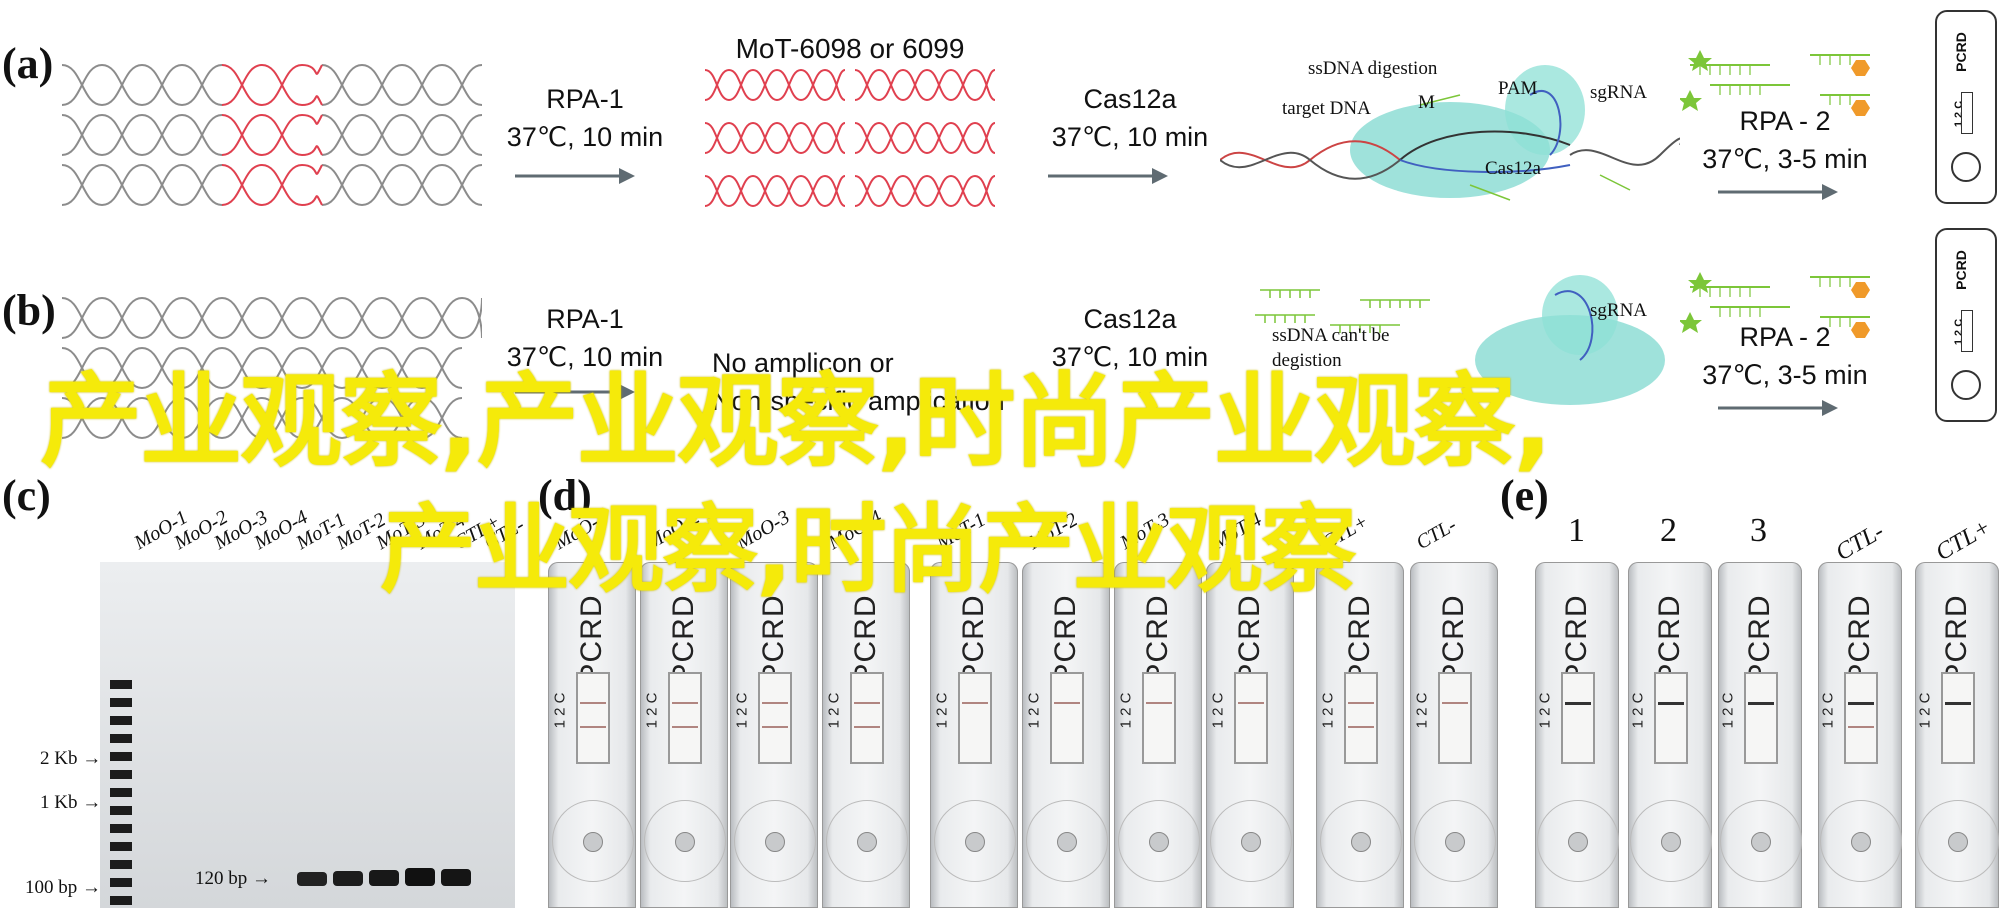 This screenshot has height=908, width=2000. I want to click on label-ssdna-digestion: ssDNA digestion, so click(1373, 68).